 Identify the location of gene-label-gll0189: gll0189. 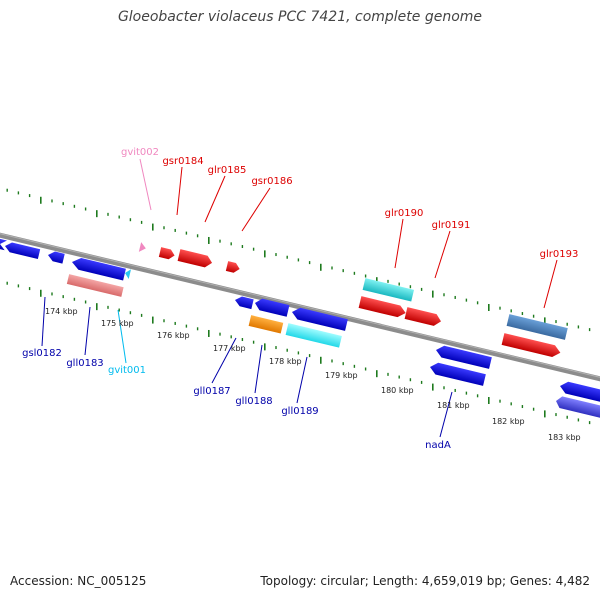
(299, 411).